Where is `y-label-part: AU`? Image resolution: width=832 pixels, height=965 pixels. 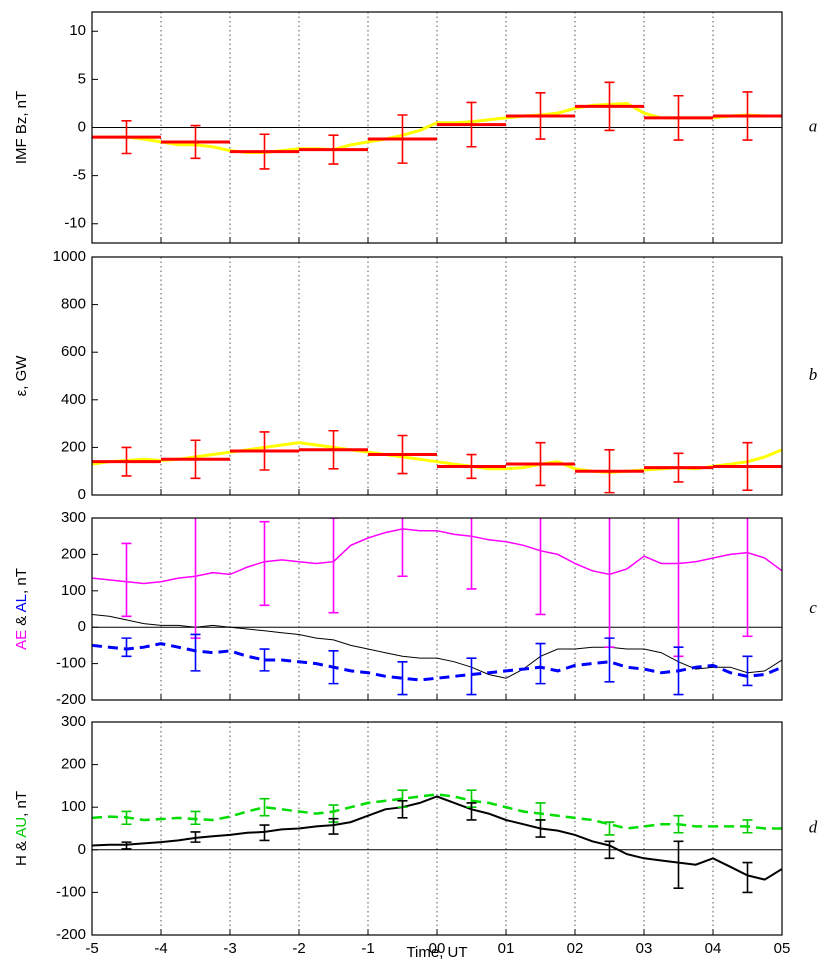 y-label-part: AU is located at coordinates (21, 827).